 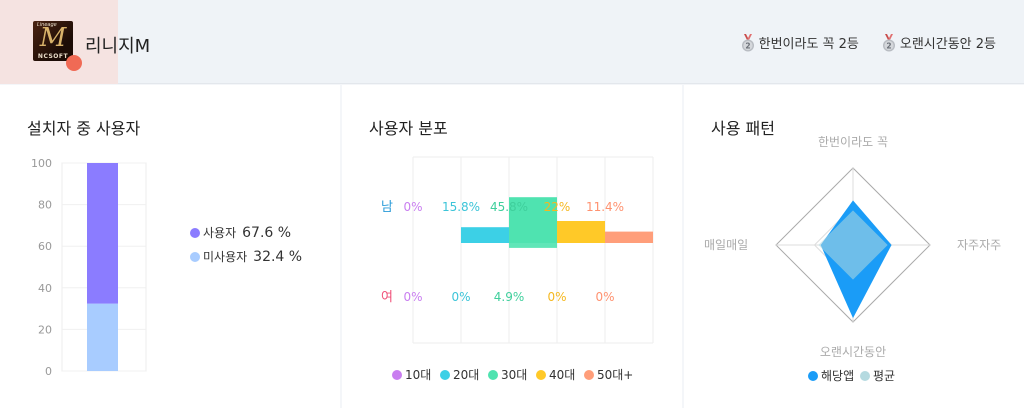 I want to click on badge-label: 한번이라도 꼭 2등, so click(x=808, y=44).